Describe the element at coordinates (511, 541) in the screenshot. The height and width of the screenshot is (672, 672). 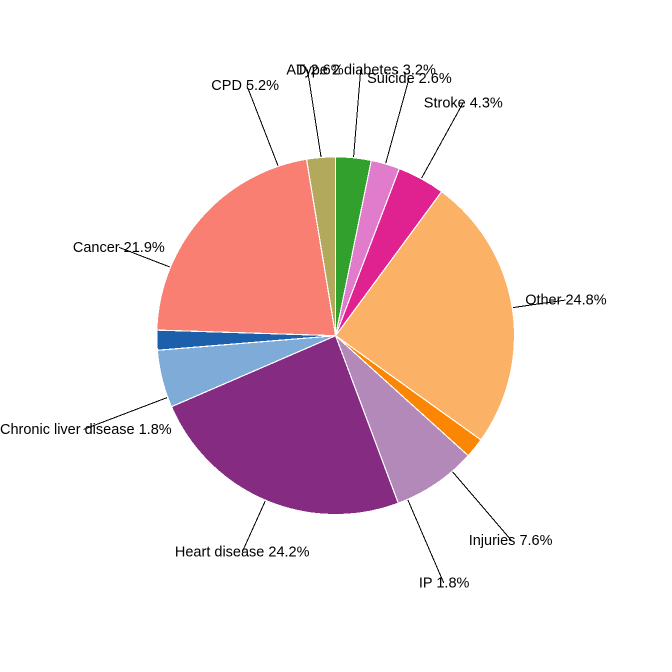
I see `svg-text: Injuries 7.6%` at that location.